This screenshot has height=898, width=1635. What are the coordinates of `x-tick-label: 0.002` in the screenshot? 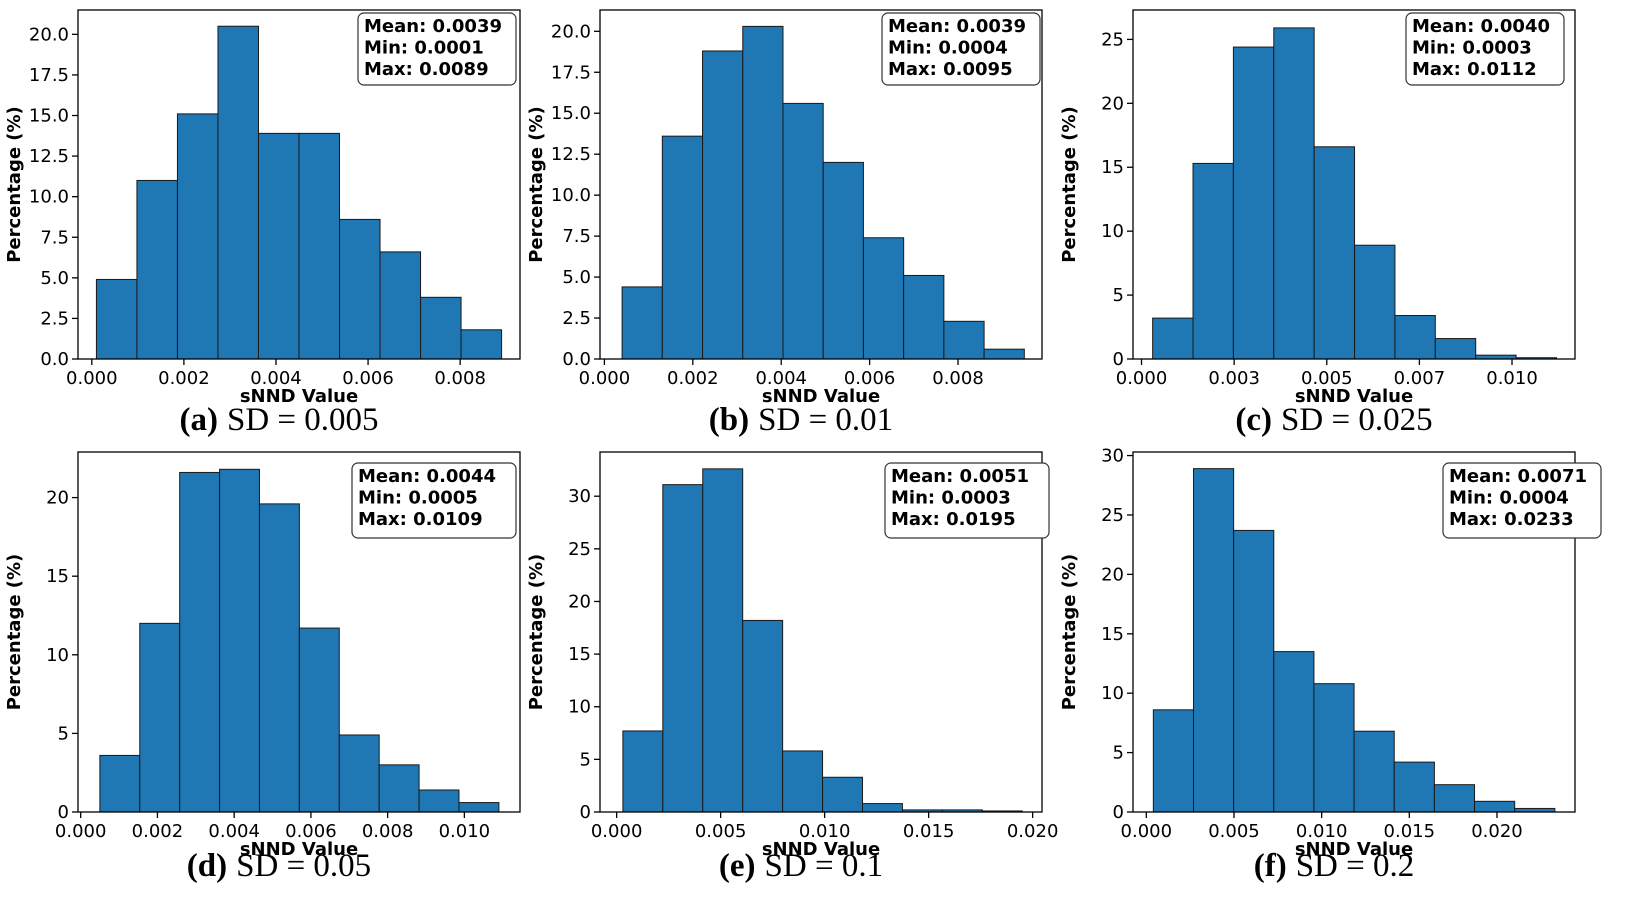 It's located at (693, 378).